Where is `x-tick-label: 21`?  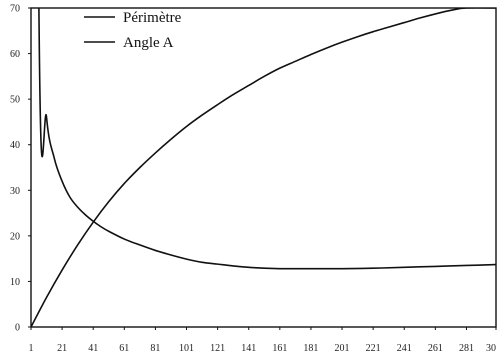
x-tick-label: 21 is located at coordinates (62, 348).